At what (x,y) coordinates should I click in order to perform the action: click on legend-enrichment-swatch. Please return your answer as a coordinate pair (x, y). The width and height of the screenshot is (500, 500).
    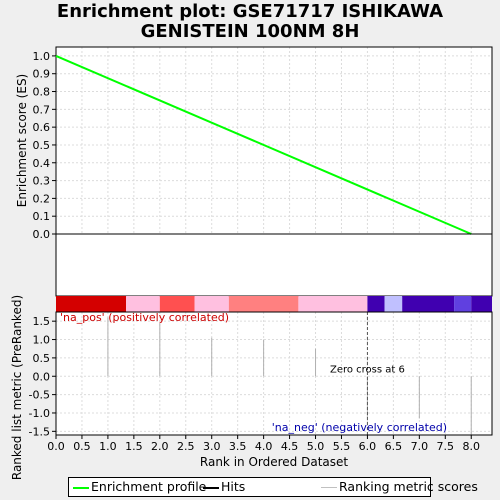
    Looking at the image, I should click on (81, 488).